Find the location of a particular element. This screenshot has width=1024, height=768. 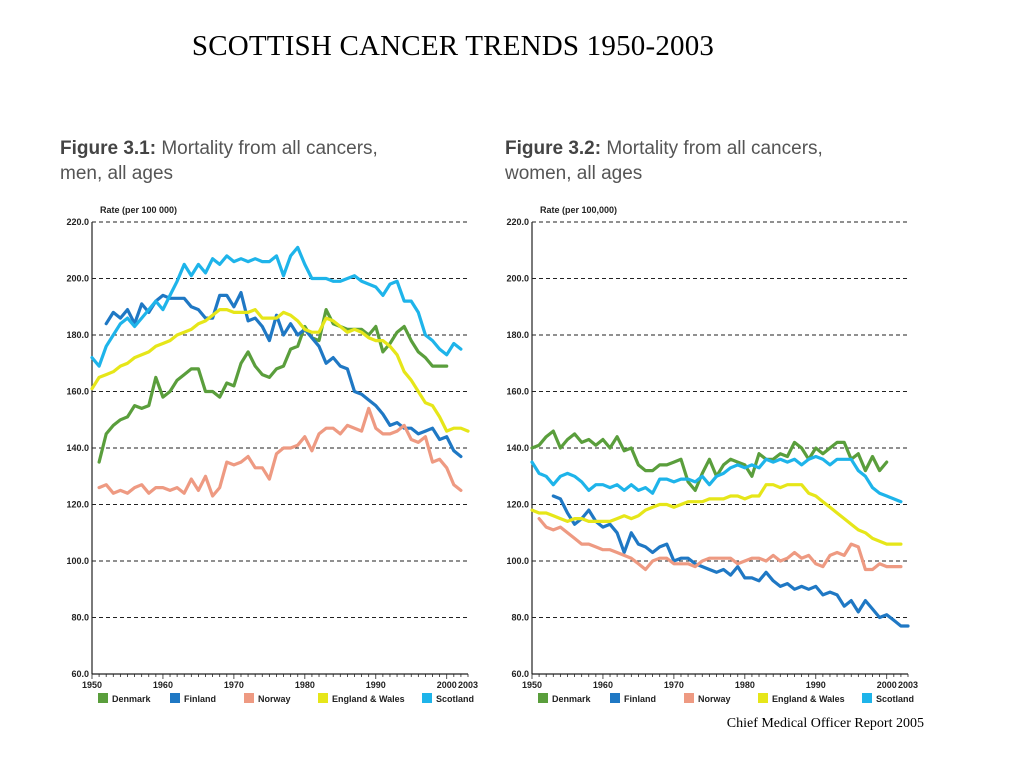

chart1-xtick-label: 1990 is located at coordinates (376, 685).